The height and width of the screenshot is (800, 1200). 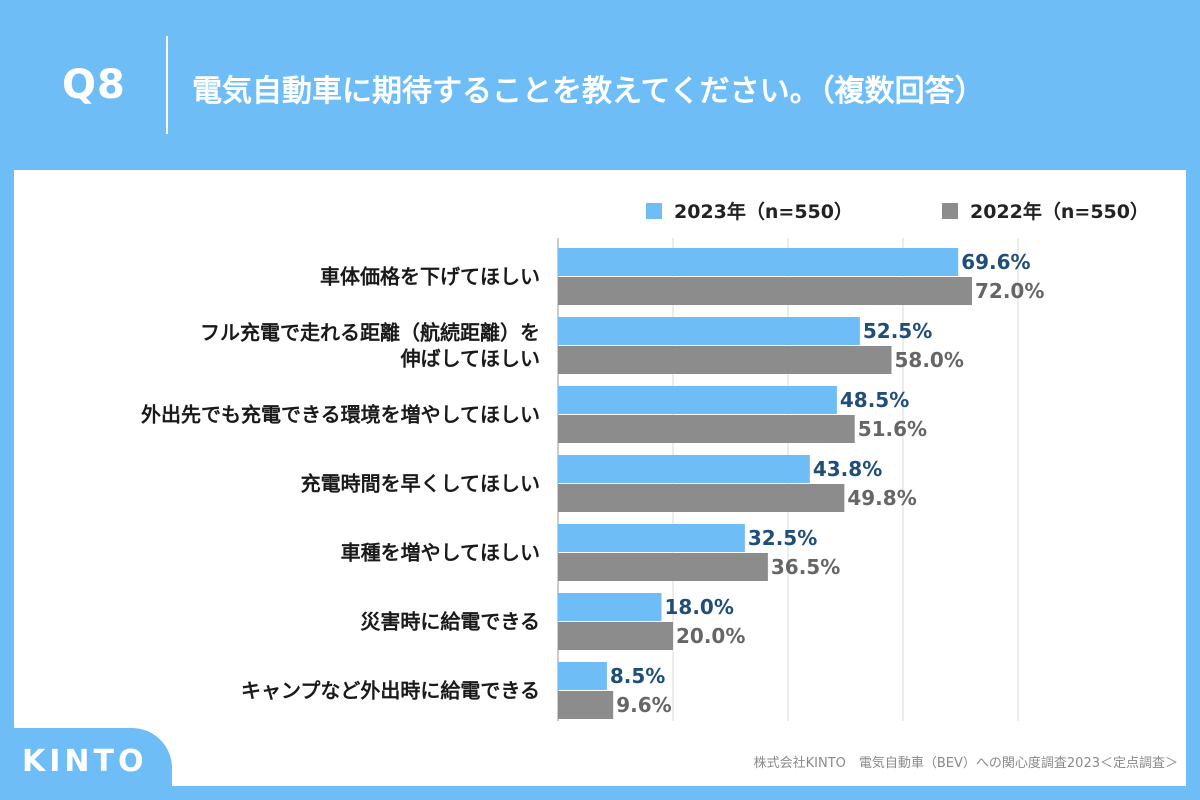 What do you see at coordinates (167, 85) in the screenshot?
I see `header-divider` at bounding box center [167, 85].